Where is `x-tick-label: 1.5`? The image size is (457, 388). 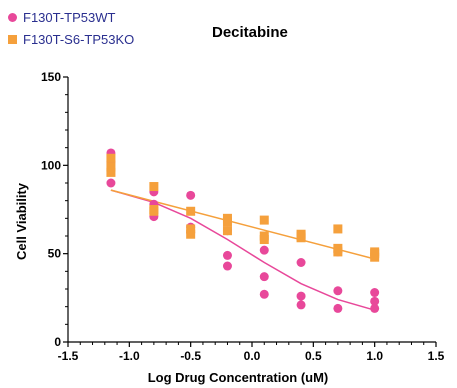
x-tick-label: 1.5 is located at coordinates (436, 356).